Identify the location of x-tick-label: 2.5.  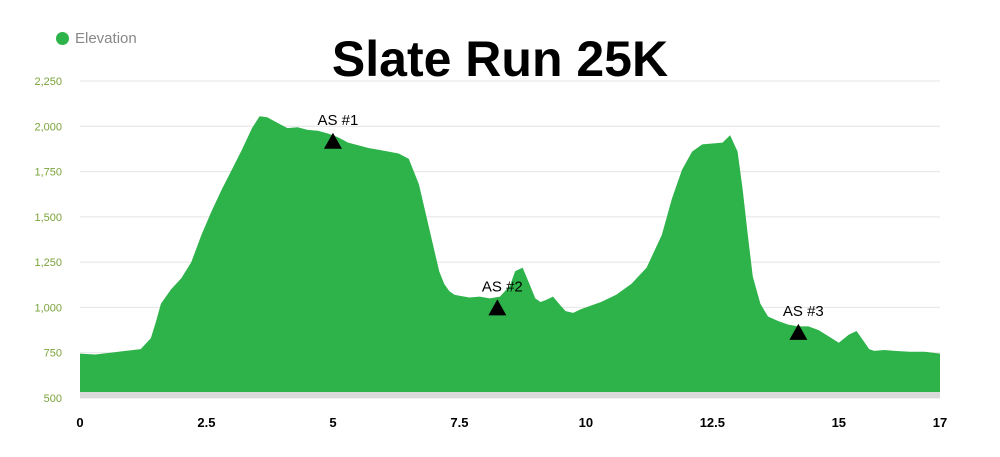
(206, 422).